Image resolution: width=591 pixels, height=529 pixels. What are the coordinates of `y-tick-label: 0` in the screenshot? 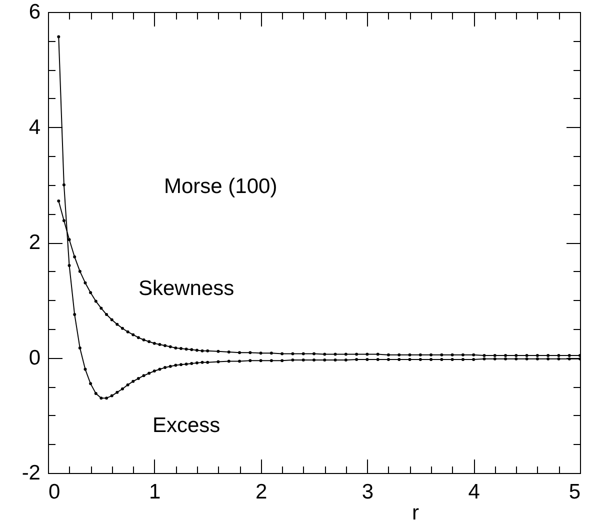 It's located at (34, 358).